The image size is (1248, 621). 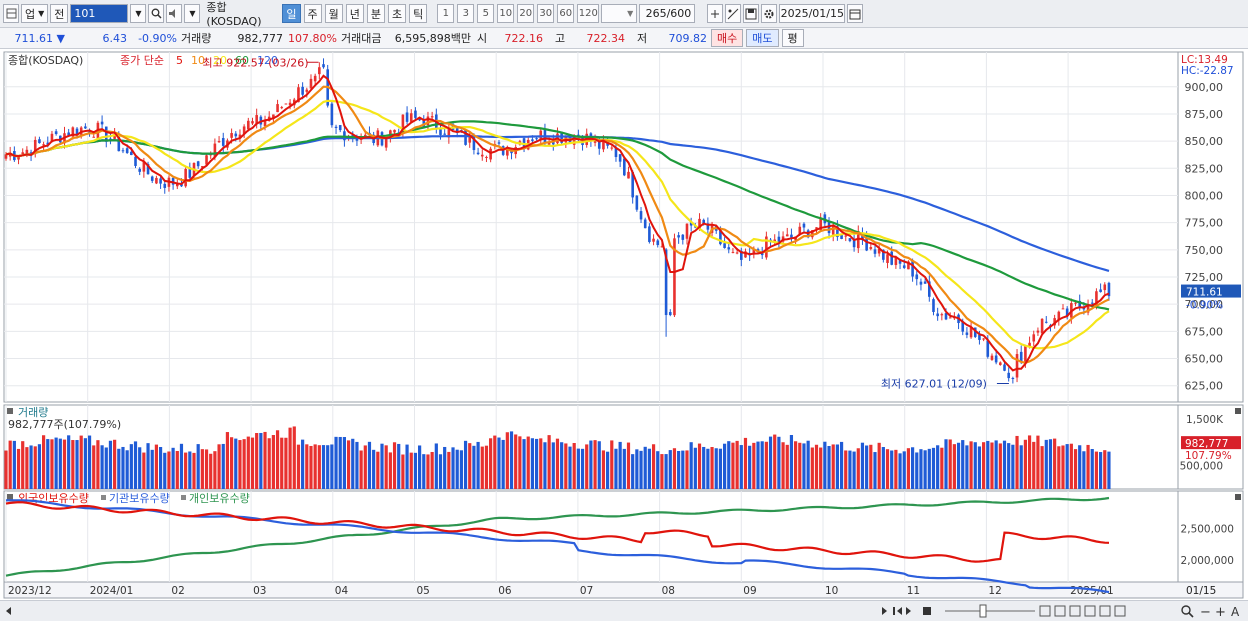 I want to click on date-input: 2025/01/15, so click(x=812, y=13).